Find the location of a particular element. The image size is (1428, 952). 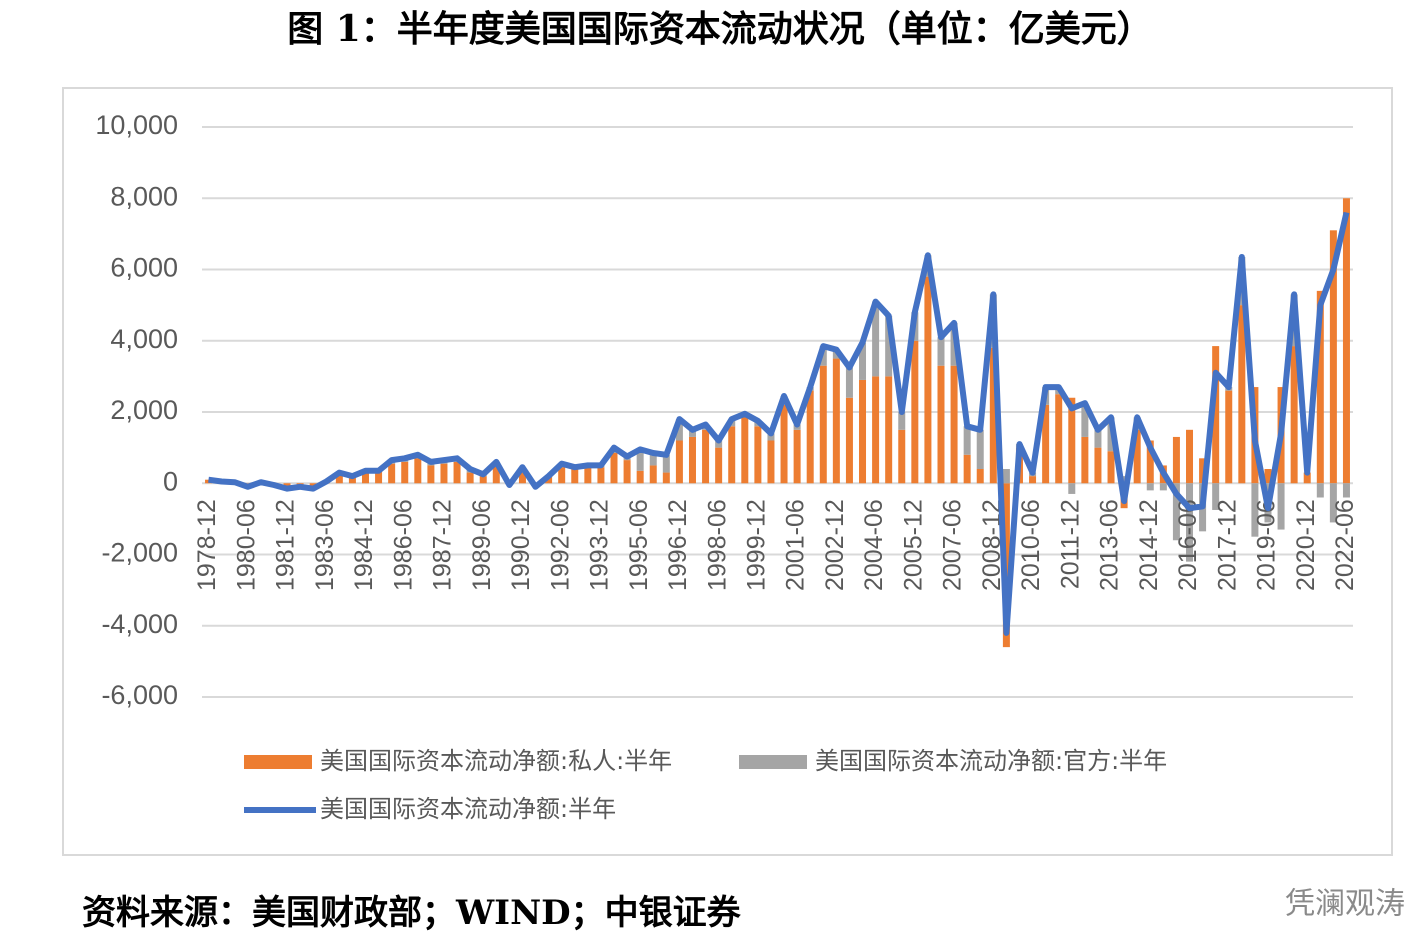

x-tick-label: 2010-06 is located at coordinates (1031, 545).